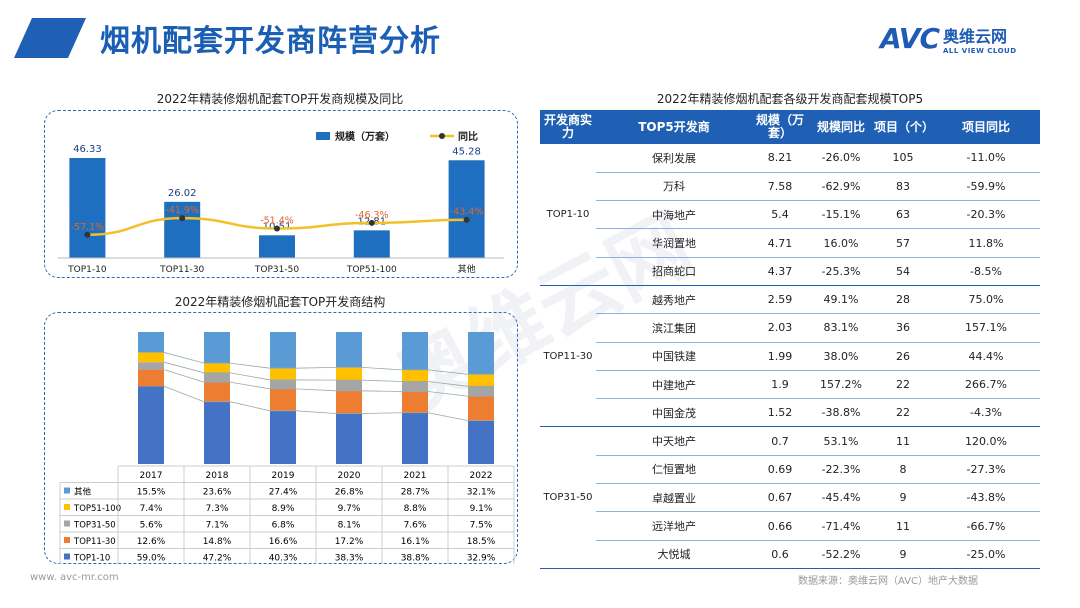  Describe the element at coordinates (674, 158) in the screenshot. I see `table-cell: 保利发展` at that location.